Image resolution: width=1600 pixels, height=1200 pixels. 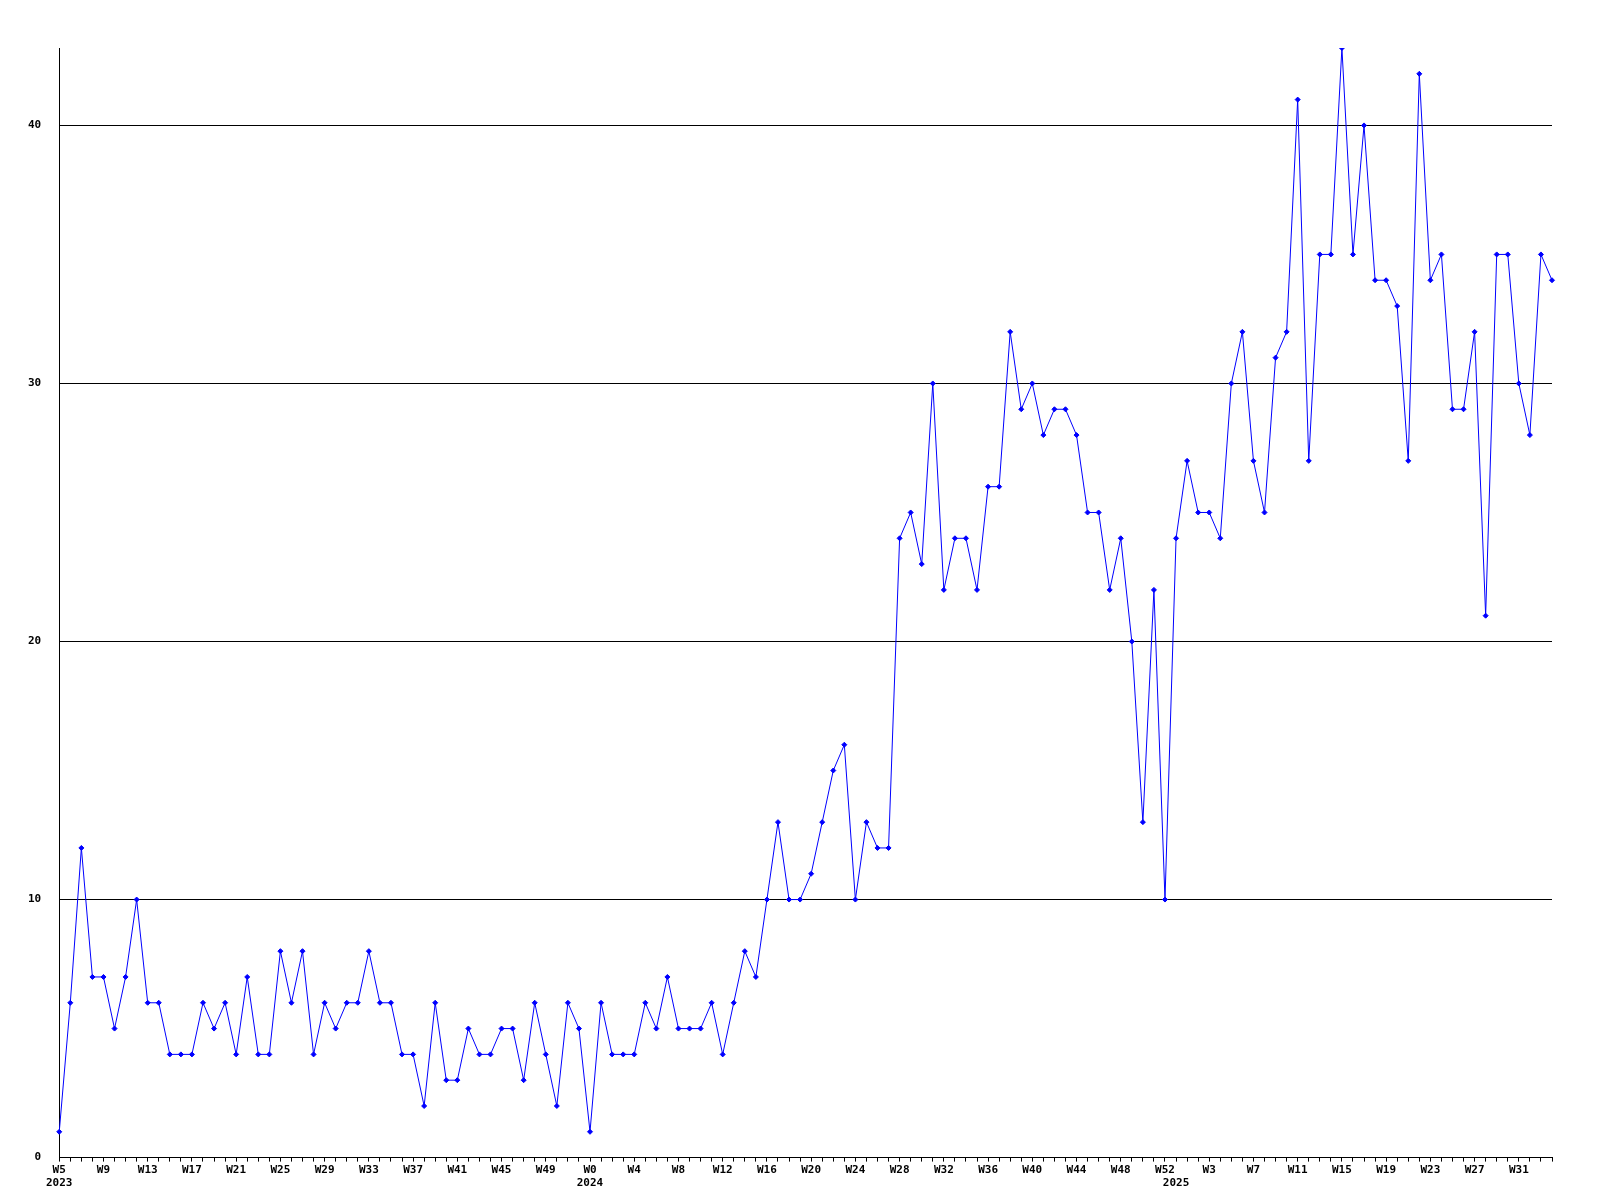 What do you see at coordinates (103, 1170) in the screenshot?
I see `x-tick-label: W9` at bounding box center [103, 1170].